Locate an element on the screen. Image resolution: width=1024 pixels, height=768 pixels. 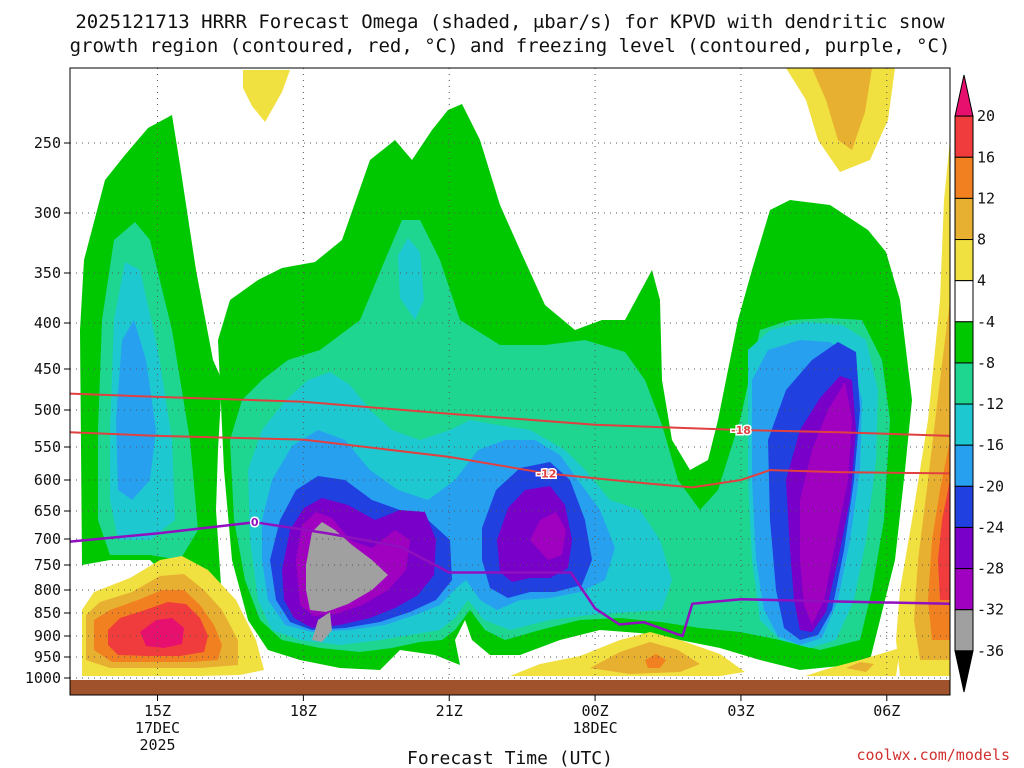
credit-text: coolwx.com/models is located at coordinates (933, 755).